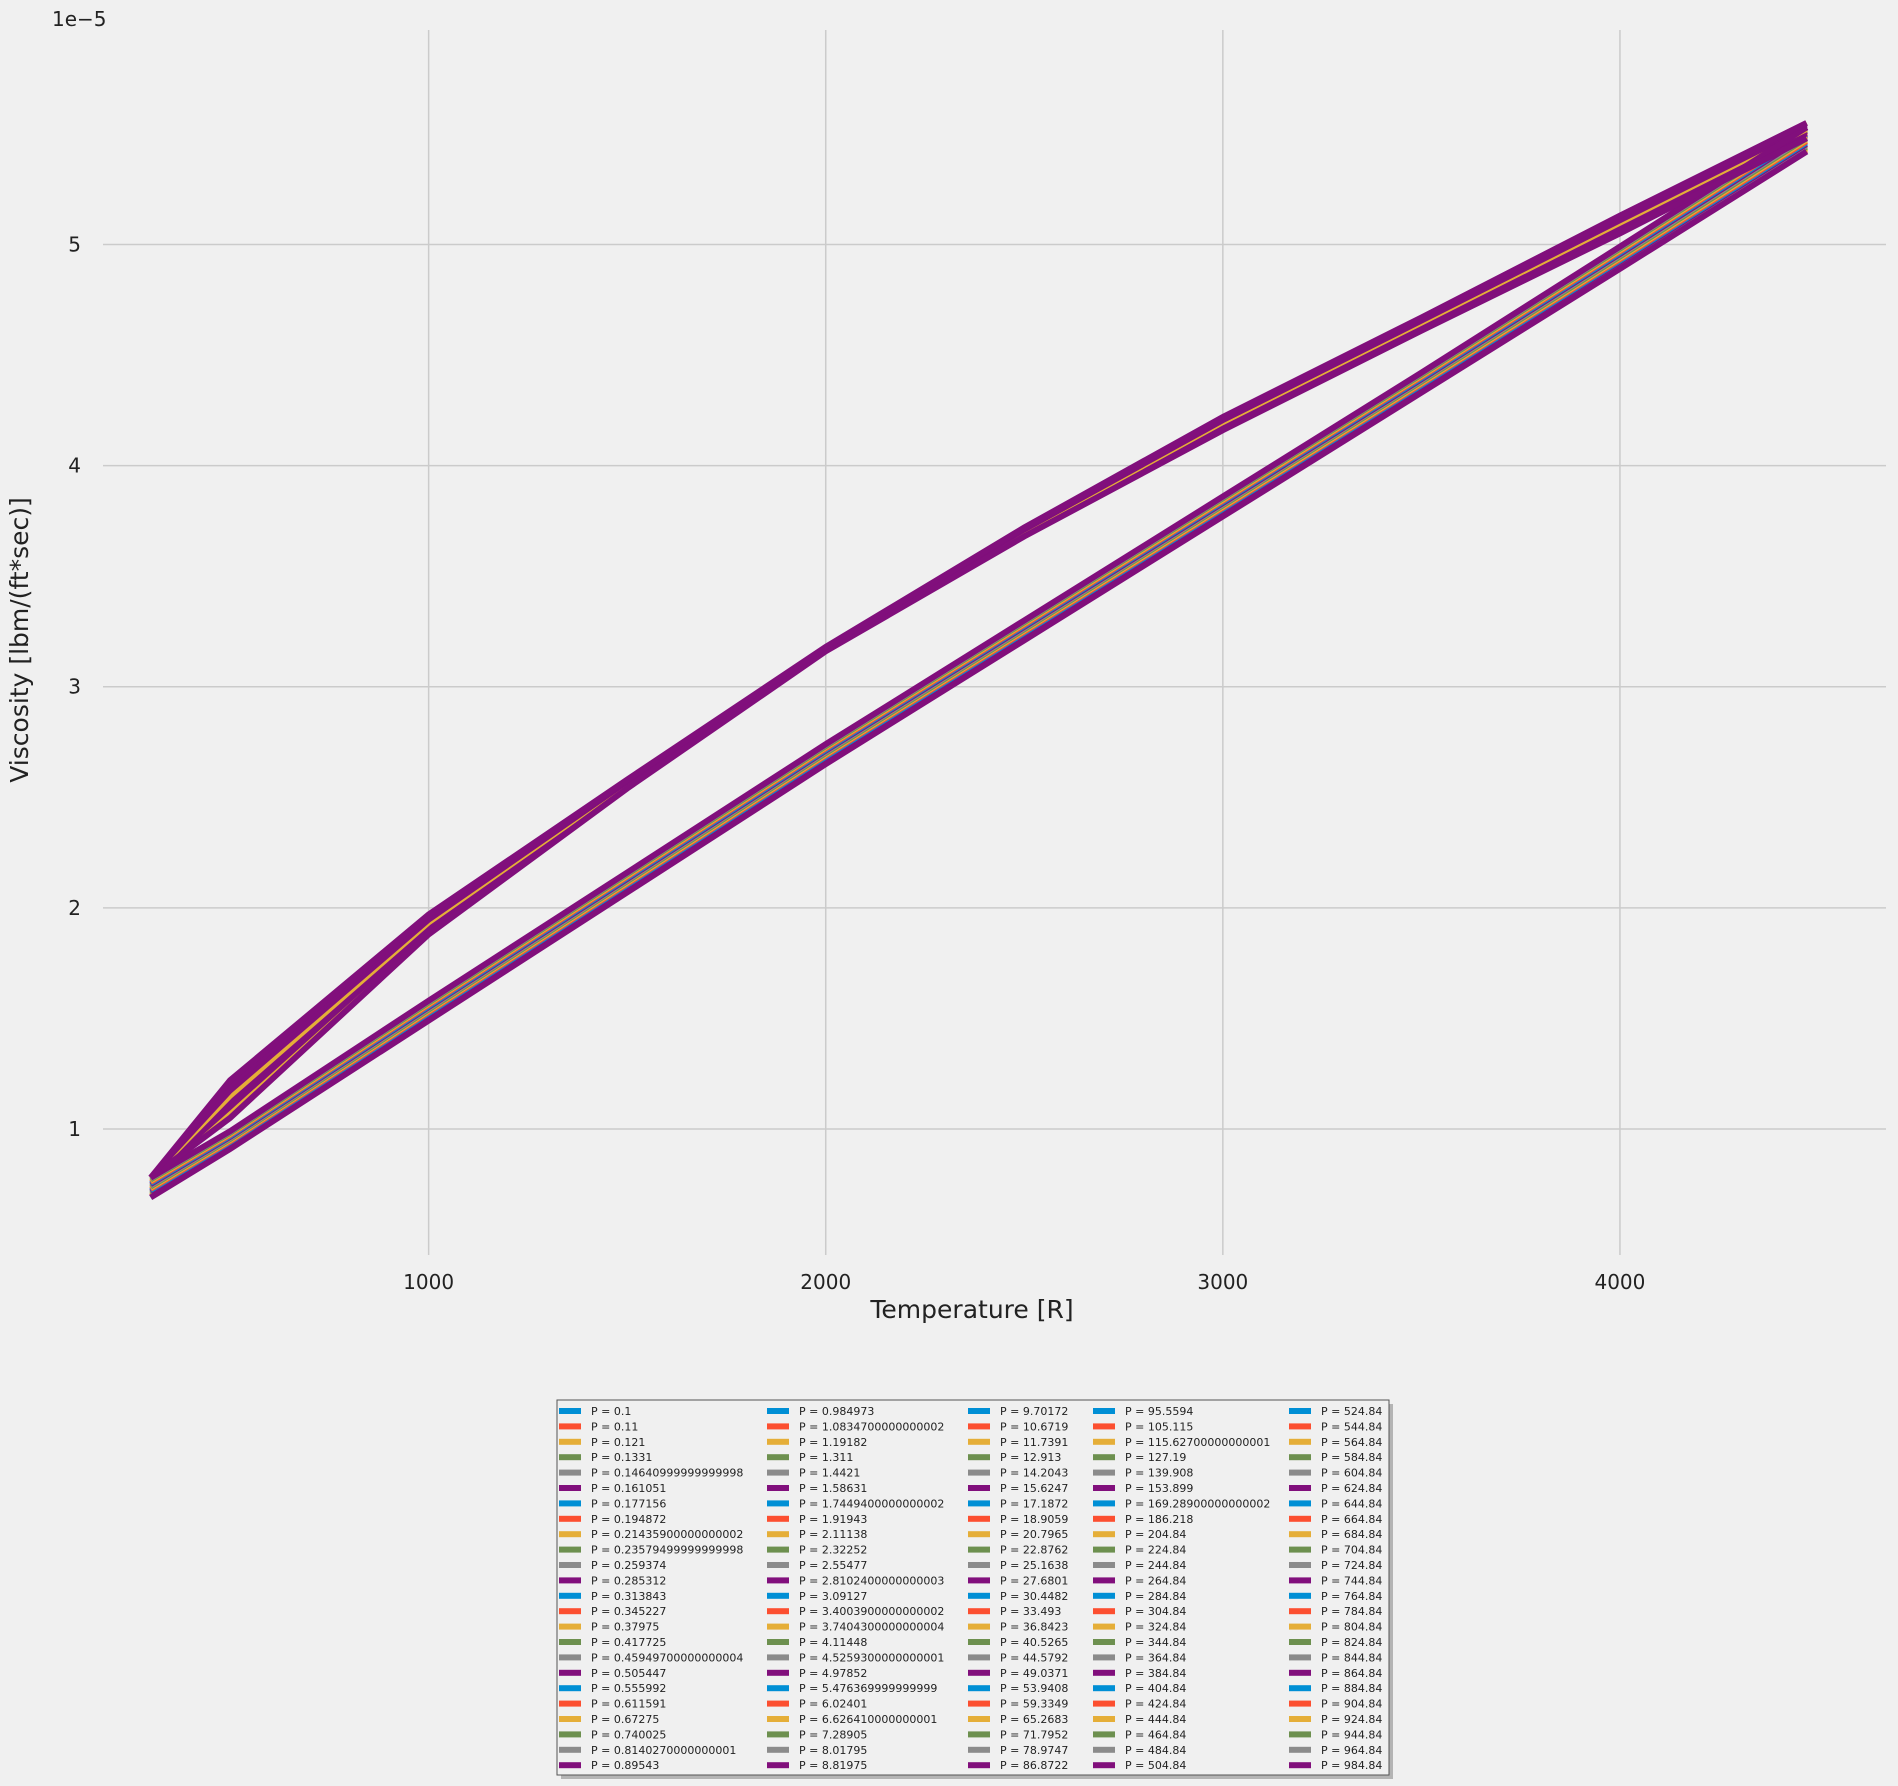  What do you see at coordinates (1034, 1411) in the screenshot?
I see `legend-label: P = 9.70172` at bounding box center [1034, 1411].